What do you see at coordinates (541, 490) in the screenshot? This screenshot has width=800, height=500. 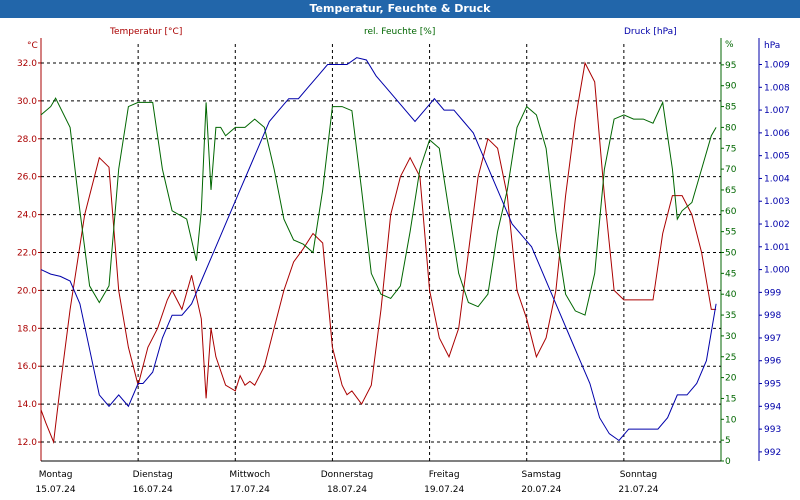 I see `x-axis-day-date: 20.07.24` at bounding box center [541, 490].